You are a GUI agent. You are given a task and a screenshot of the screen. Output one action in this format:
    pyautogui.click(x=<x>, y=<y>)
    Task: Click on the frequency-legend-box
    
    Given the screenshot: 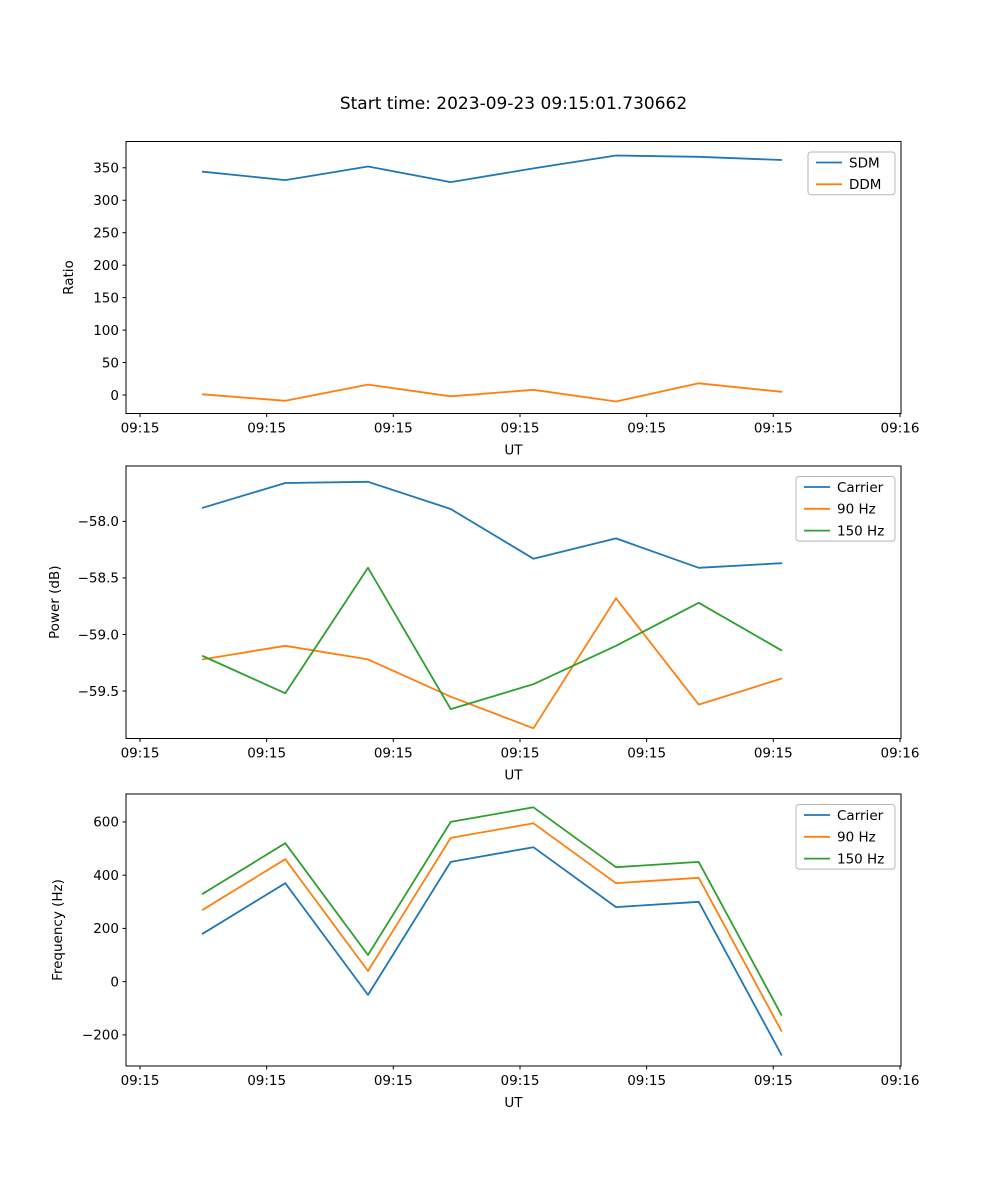 What is the action you would take?
    pyautogui.click(x=845, y=837)
    